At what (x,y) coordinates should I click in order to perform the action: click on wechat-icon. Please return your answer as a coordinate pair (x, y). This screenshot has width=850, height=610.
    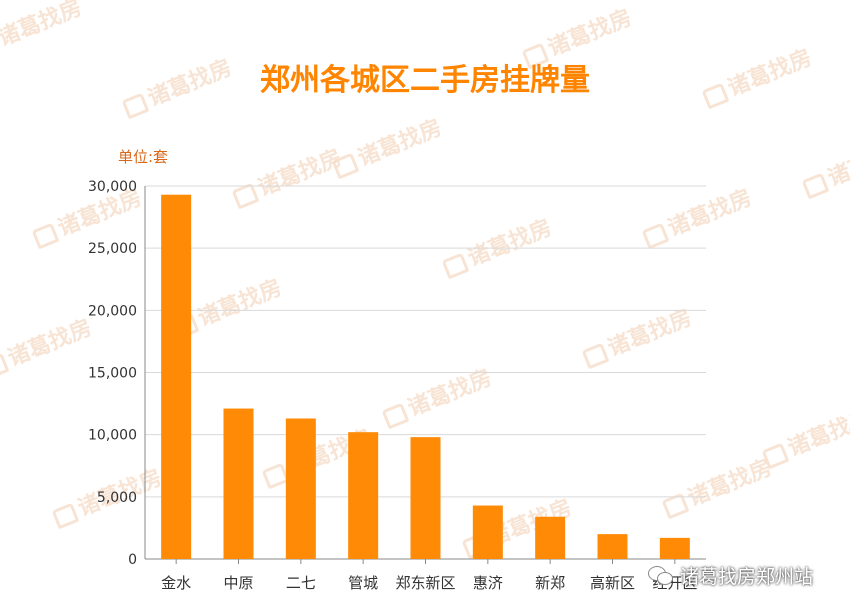
    Looking at the image, I should click on (661, 575).